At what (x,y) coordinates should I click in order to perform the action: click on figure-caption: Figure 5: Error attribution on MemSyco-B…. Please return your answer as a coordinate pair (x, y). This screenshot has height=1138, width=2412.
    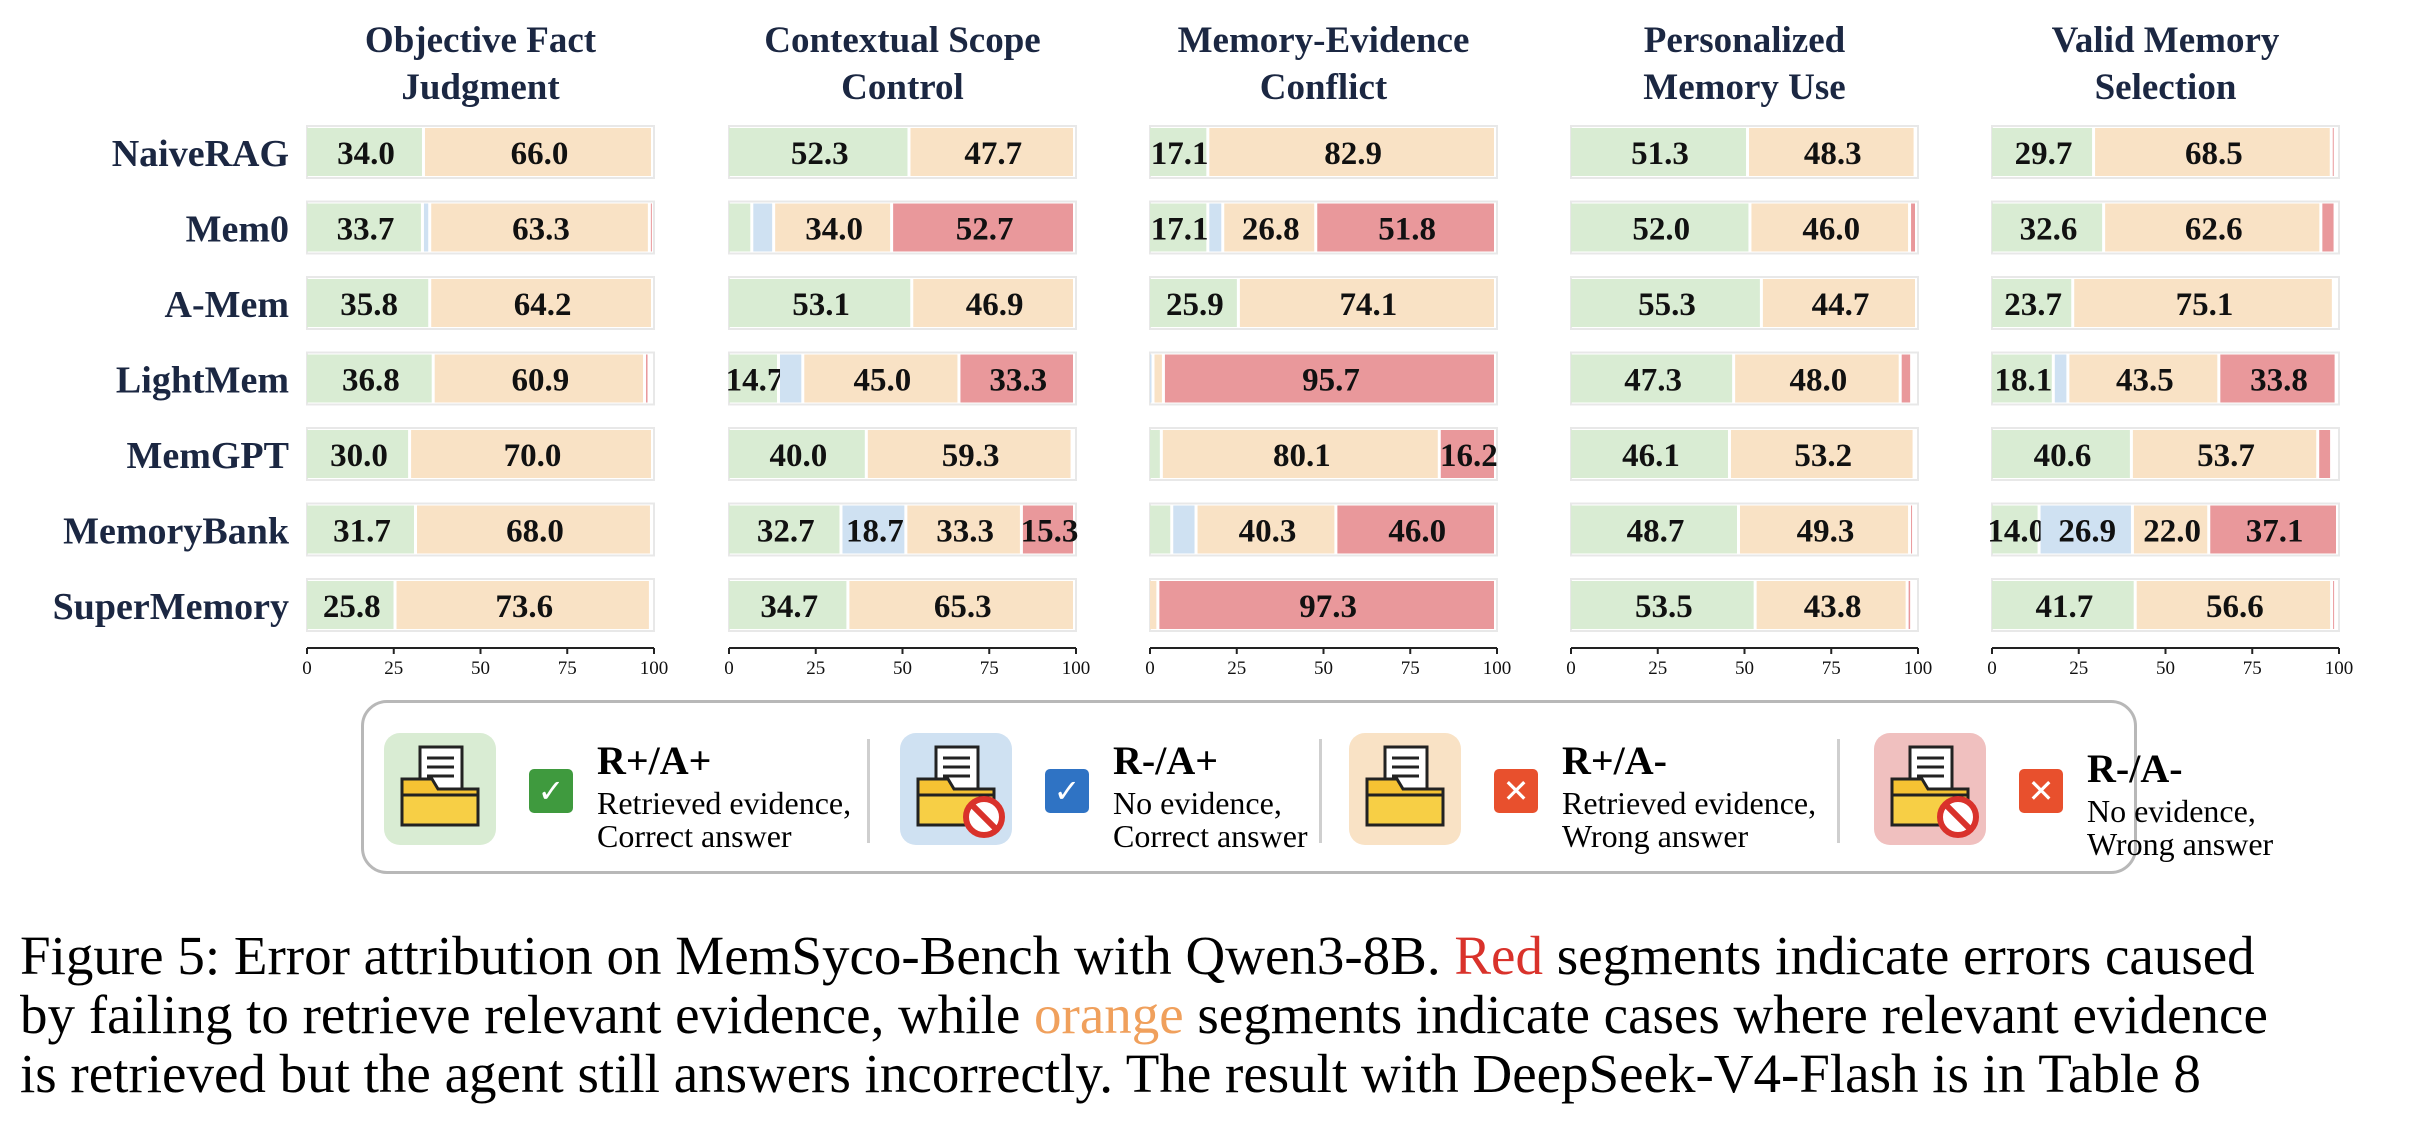
    Looking at the image, I should click on (1144, 1014).